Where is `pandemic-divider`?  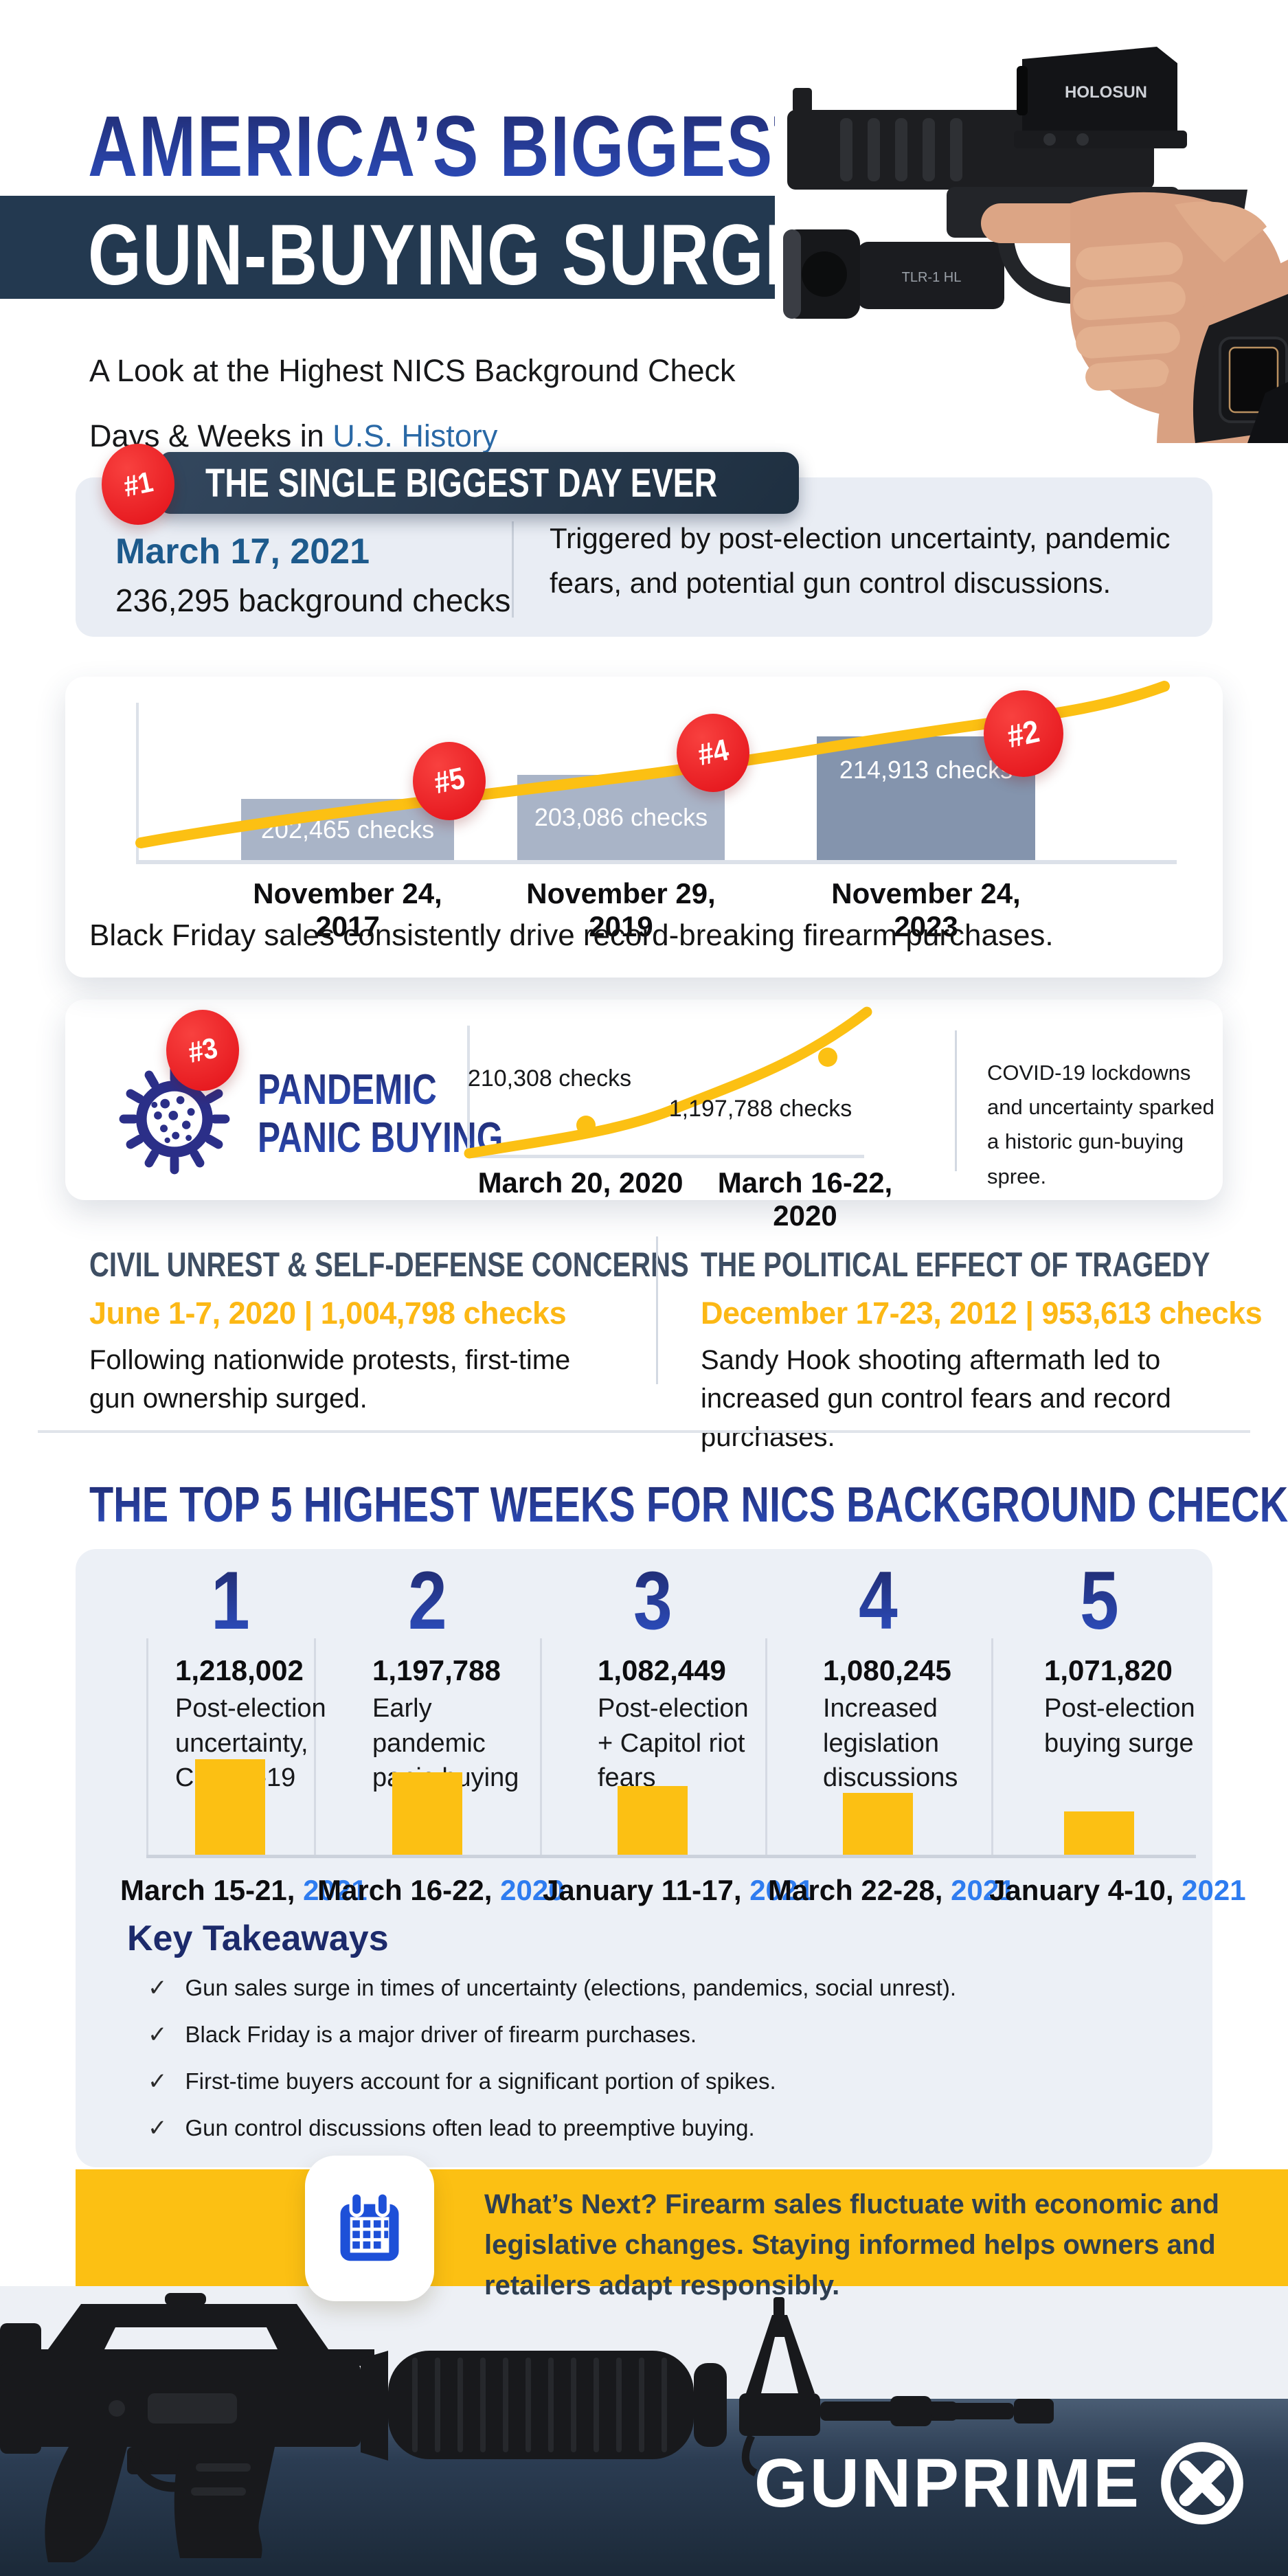
pandemic-divider is located at coordinates (956, 1100).